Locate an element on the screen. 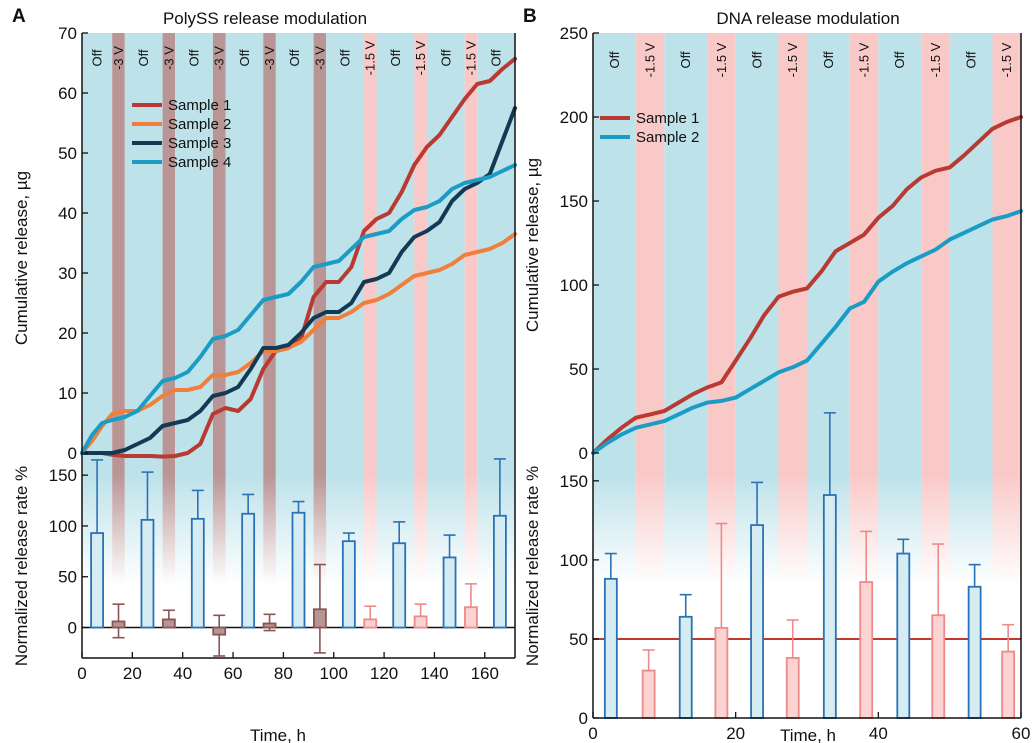  y-tick-label: 70 is located at coordinates (67, 33).